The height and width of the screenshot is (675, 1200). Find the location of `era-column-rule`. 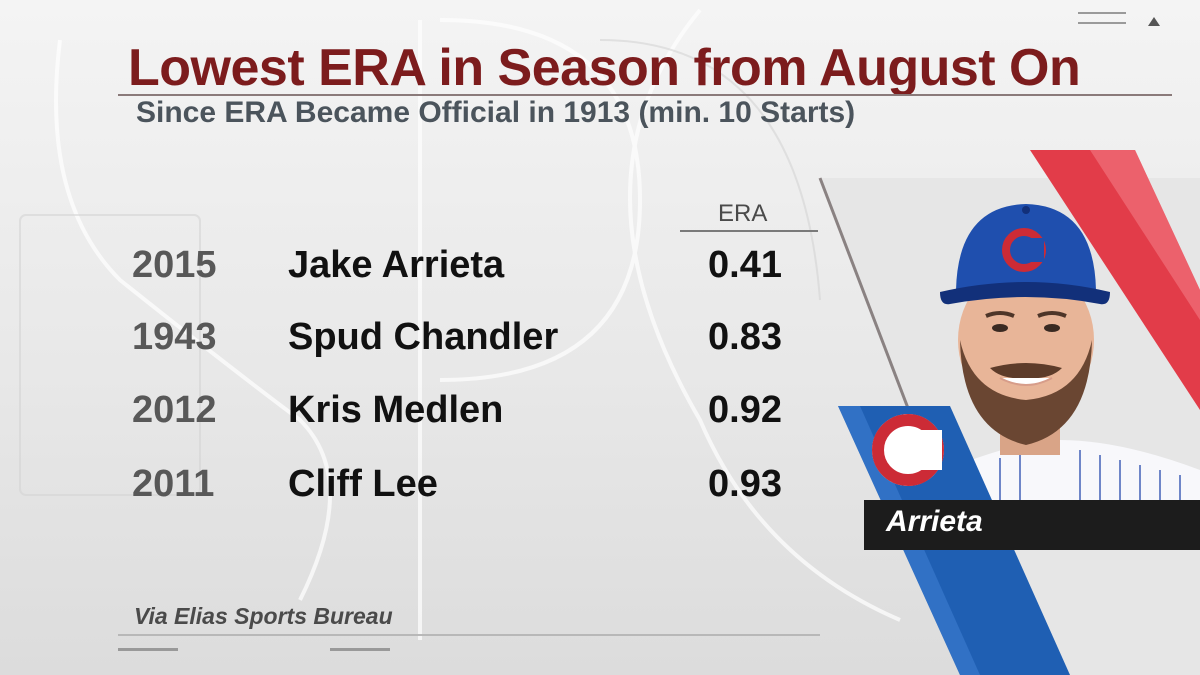

era-column-rule is located at coordinates (749, 231).